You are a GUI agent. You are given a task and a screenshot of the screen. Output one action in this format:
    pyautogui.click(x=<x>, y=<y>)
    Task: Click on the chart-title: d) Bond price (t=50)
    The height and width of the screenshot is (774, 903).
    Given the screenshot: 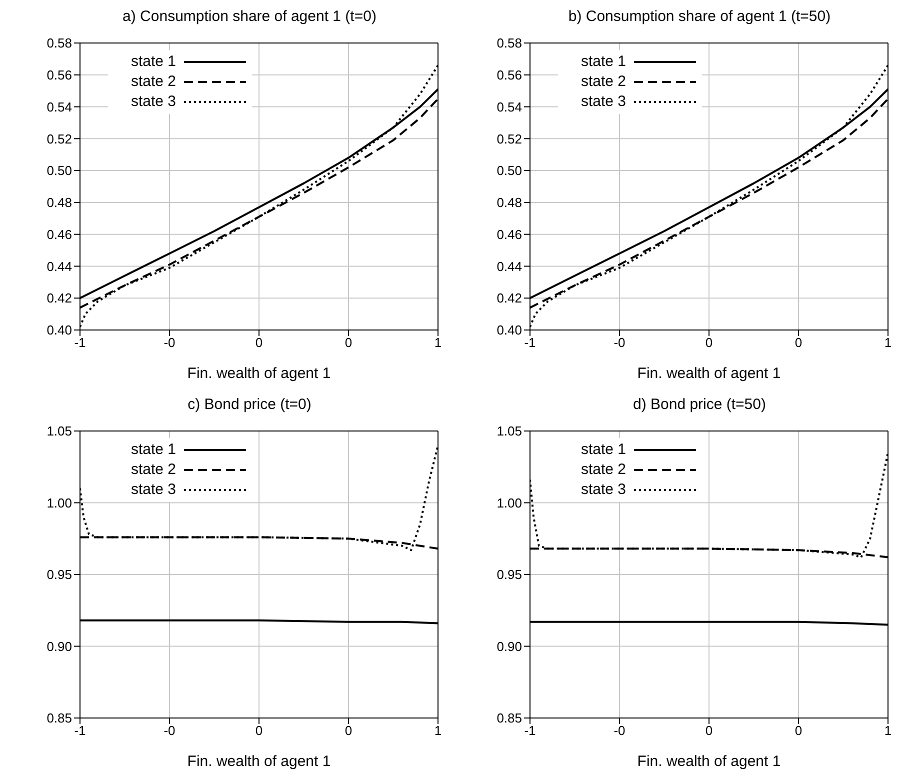 What is the action you would take?
    pyautogui.click(x=699, y=405)
    